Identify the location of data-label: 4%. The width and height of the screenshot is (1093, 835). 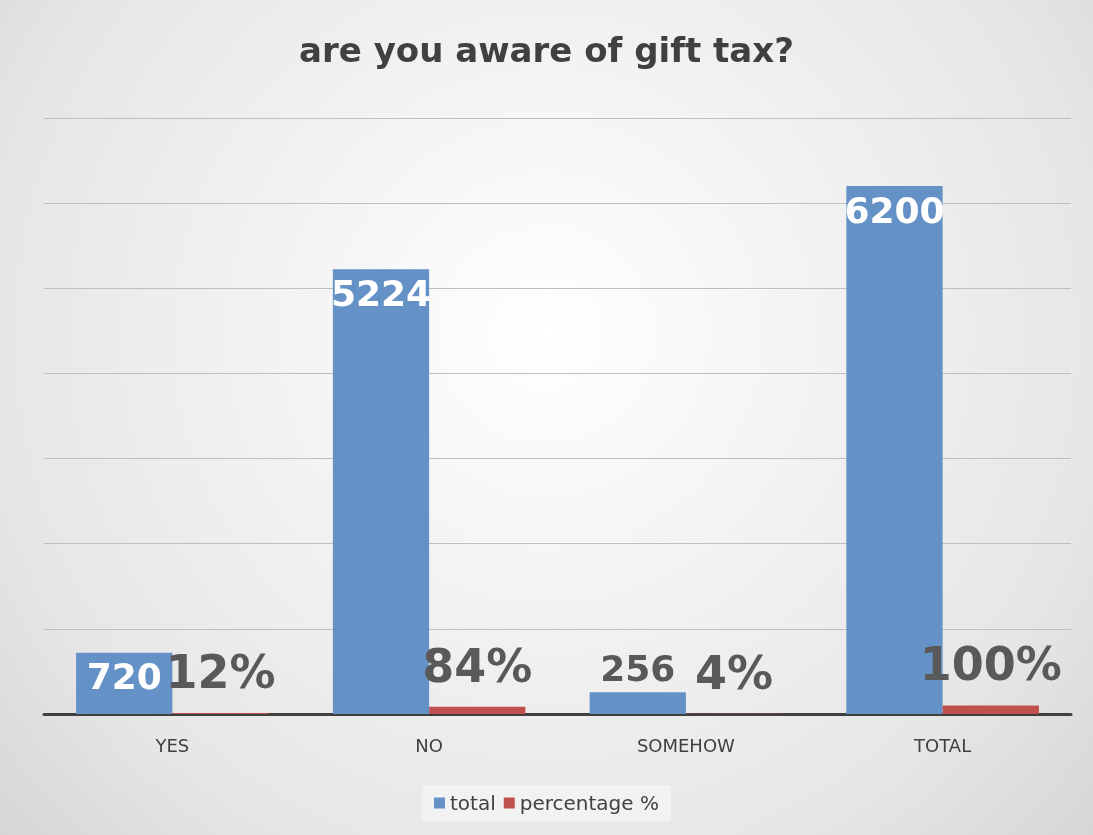
(734, 672).